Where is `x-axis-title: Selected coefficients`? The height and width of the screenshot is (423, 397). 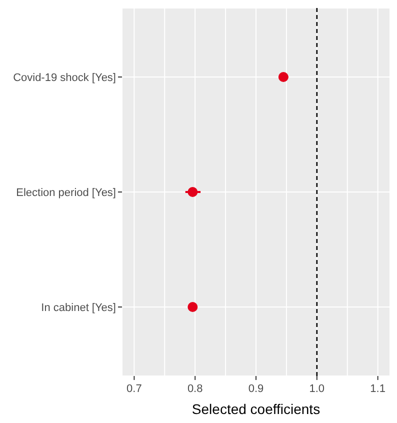 x-axis-title: Selected coefficients is located at coordinates (256, 409).